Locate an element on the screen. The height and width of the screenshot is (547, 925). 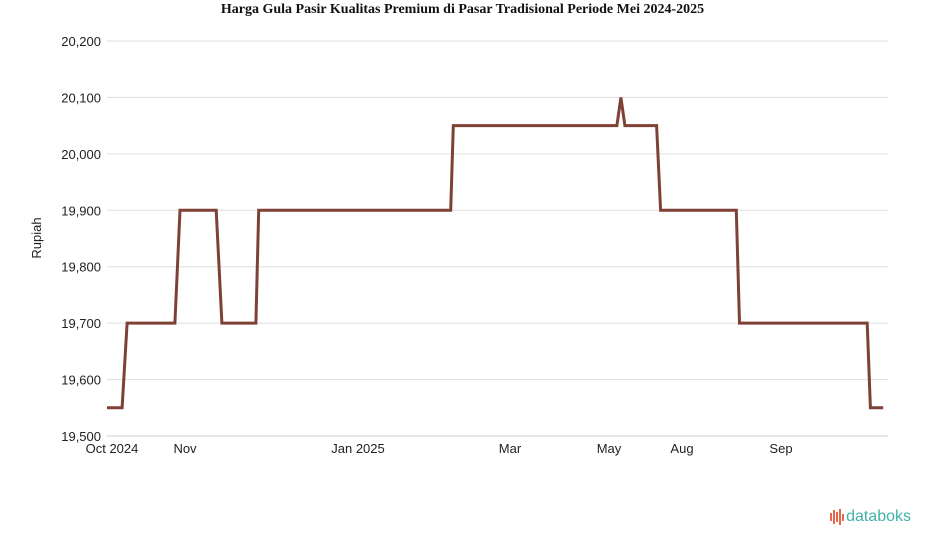
y-tick-label: 19,800 is located at coordinates (81, 267).